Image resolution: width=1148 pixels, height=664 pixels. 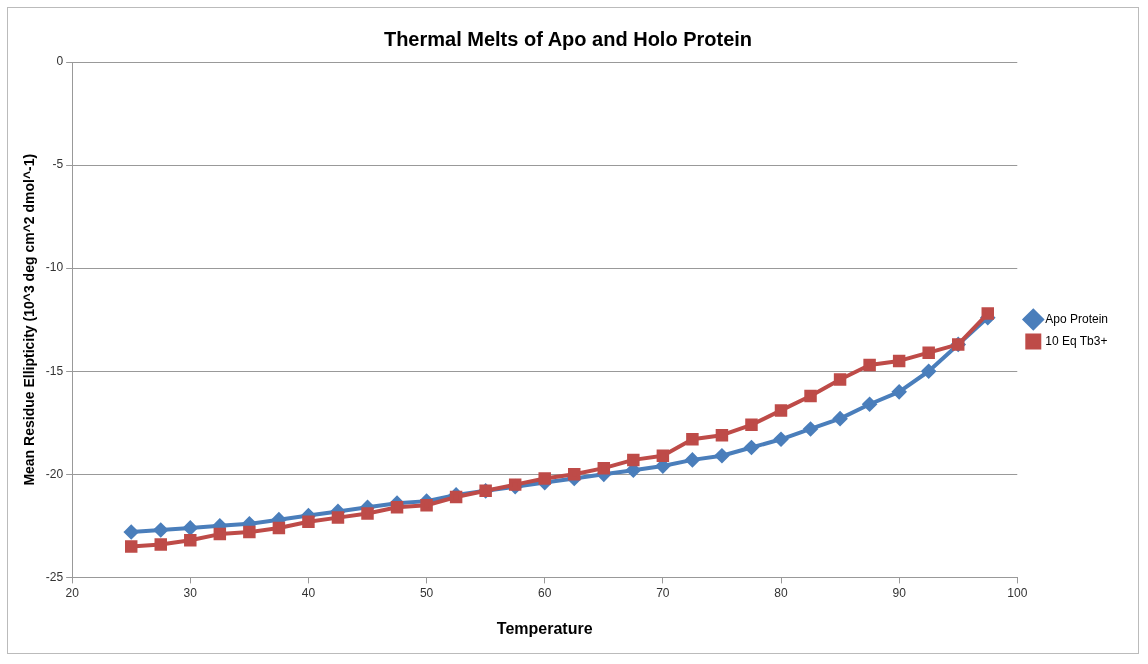 I want to click on y-tick-label: -15, so click(x=54, y=370).